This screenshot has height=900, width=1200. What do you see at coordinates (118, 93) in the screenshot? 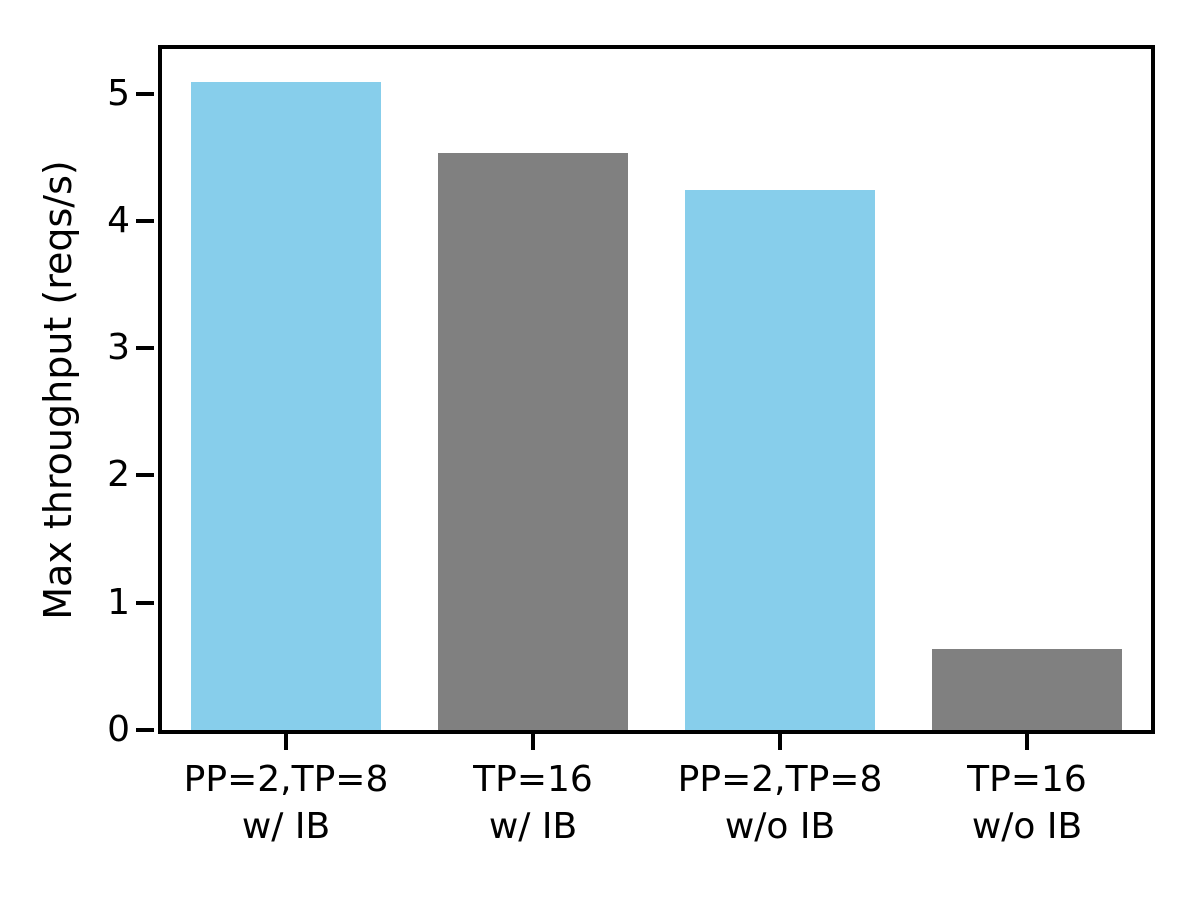
I see `y-tick-label: 5` at bounding box center [118, 93].